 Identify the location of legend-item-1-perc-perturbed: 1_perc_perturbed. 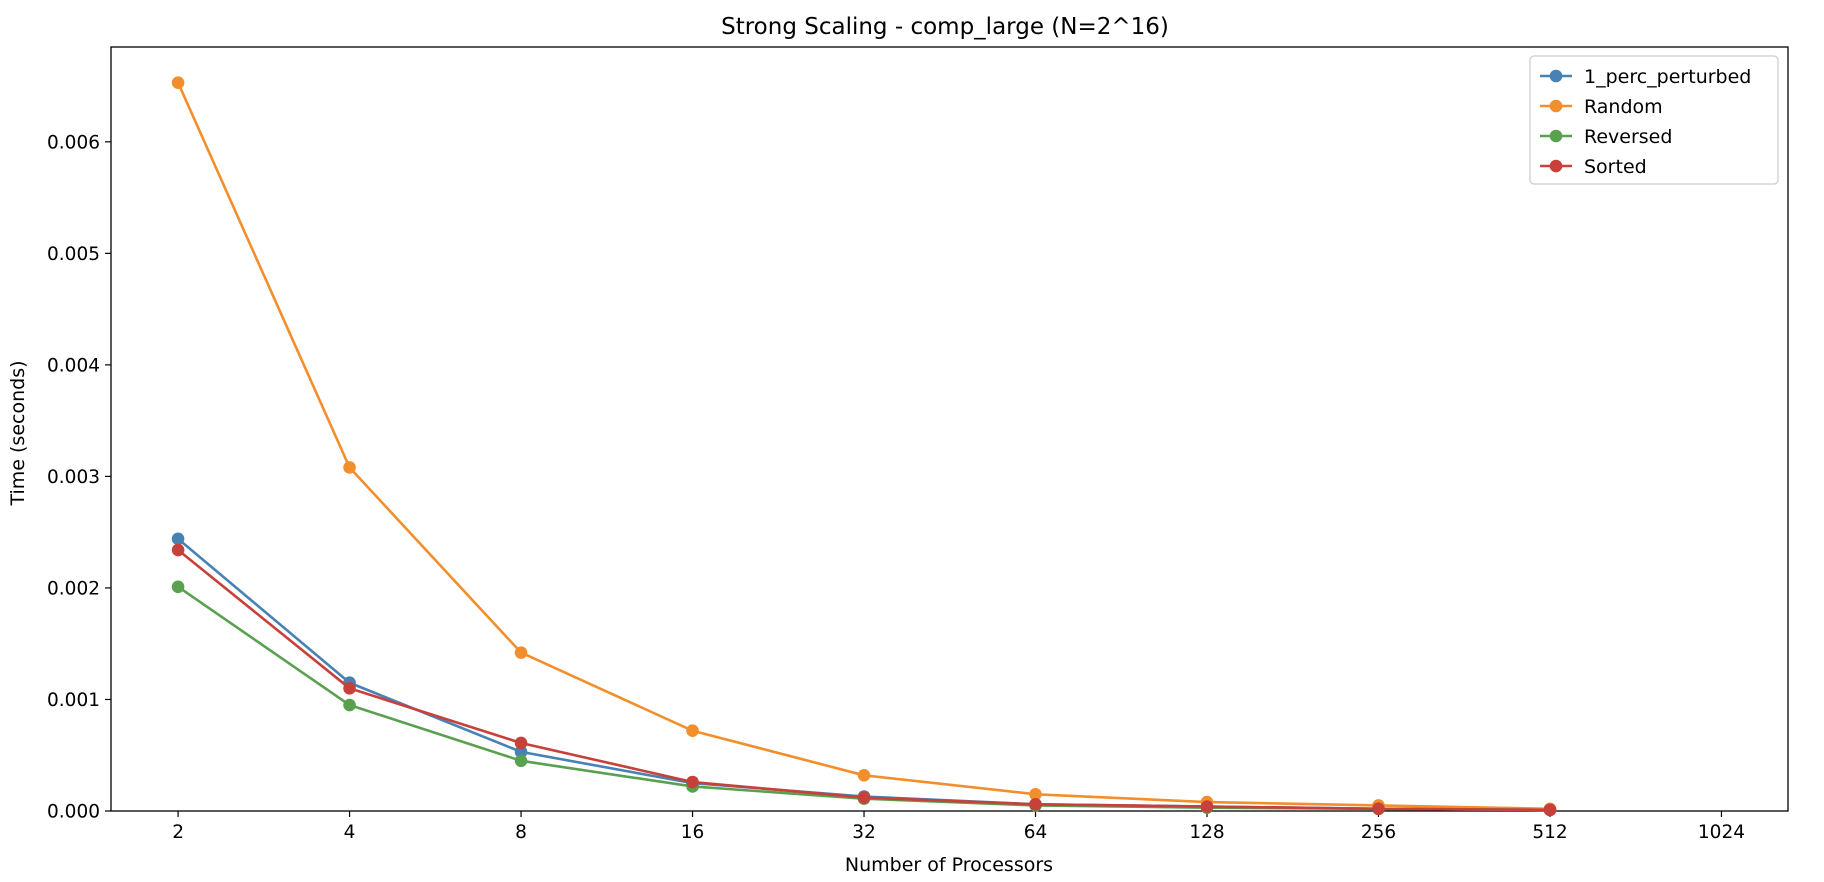
(1645, 77).